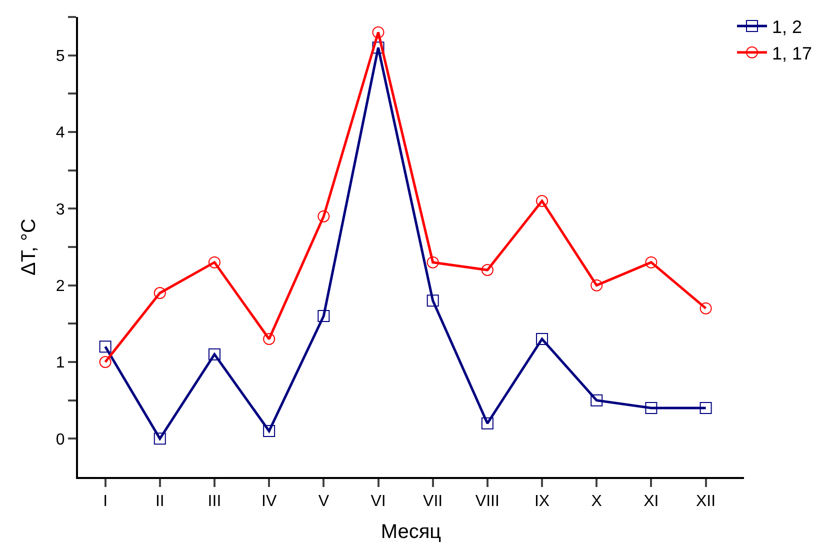 The width and height of the screenshot is (828, 552). What do you see at coordinates (411, 532) in the screenshot?
I see `x-axis-title: Месяц` at bounding box center [411, 532].